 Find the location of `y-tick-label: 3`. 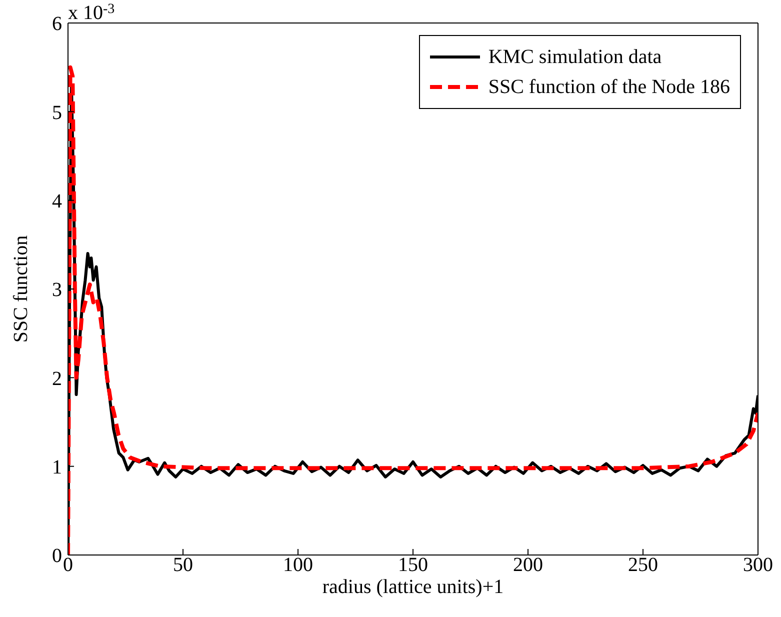

y-tick-label: 3 is located at coordinates (57, 290).